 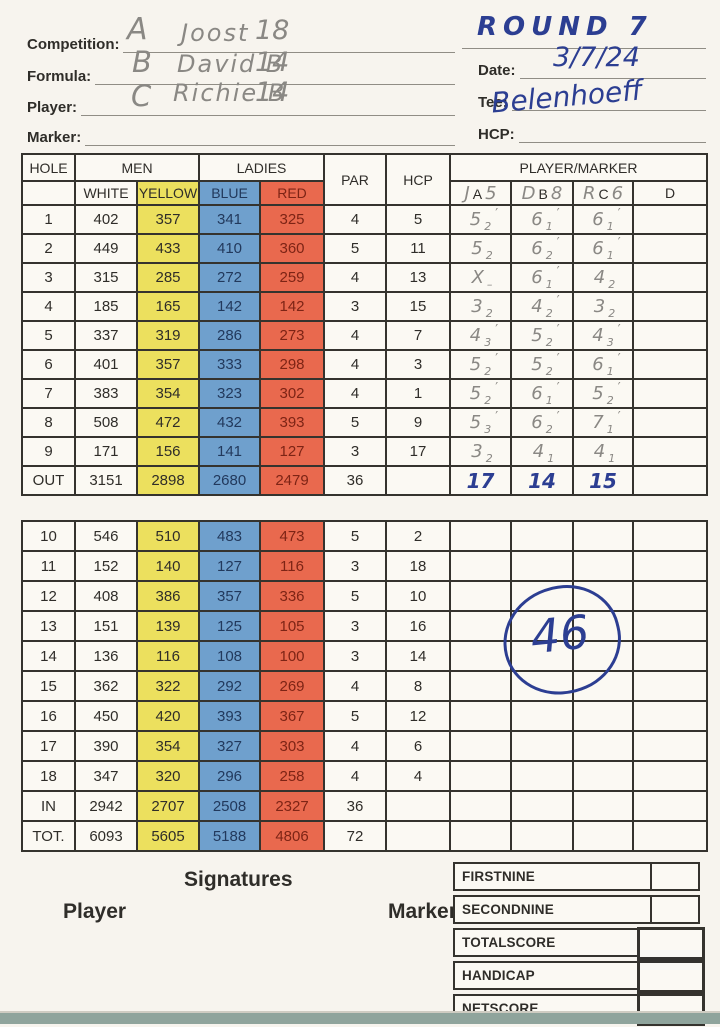 What do you see at coordinates (364, 536) in the screenshot?
I see `hole-row-10: 10 546 510 483 473 5 2` at bounding box center [364, 536].